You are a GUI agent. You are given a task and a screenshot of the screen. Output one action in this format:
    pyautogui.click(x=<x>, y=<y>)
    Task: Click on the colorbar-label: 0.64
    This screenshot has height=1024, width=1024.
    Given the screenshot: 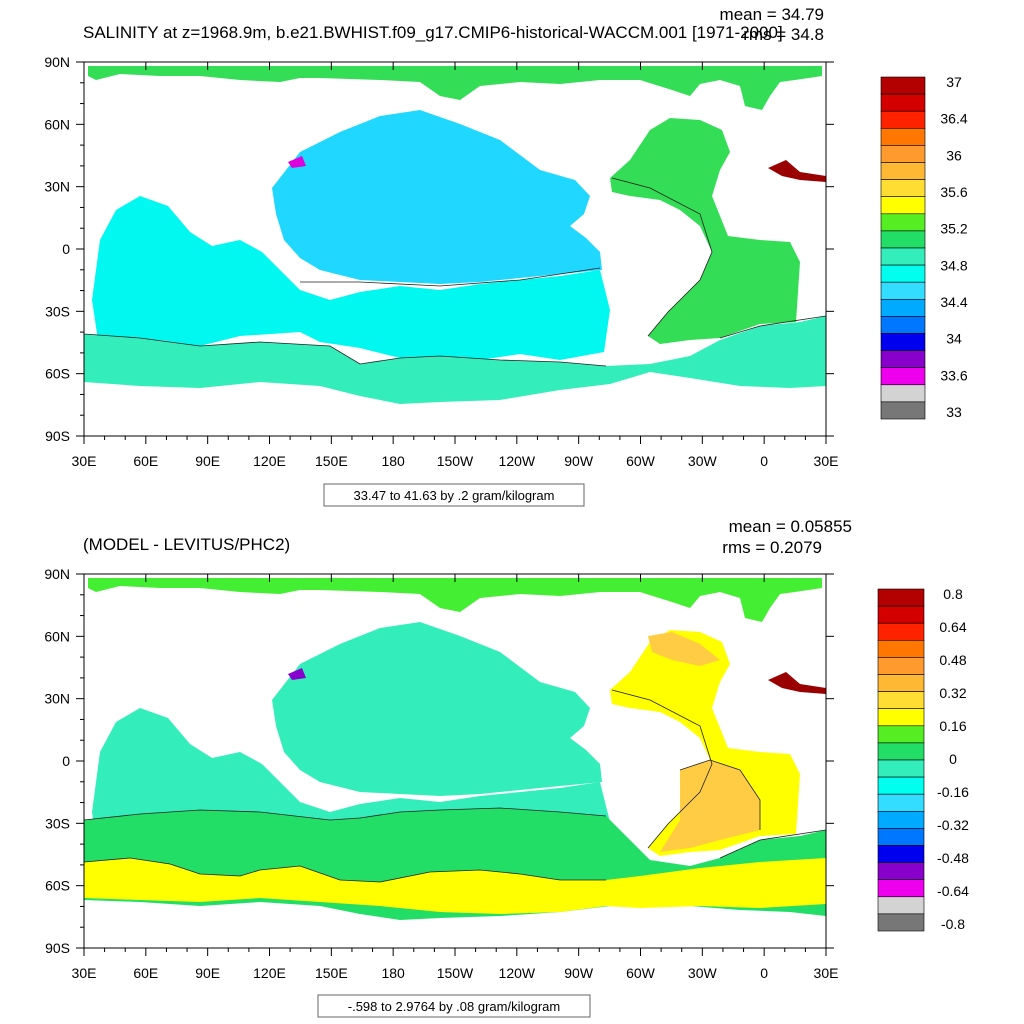 What is the action you would take?
    pyautogui.click(x=952, y=627)
    